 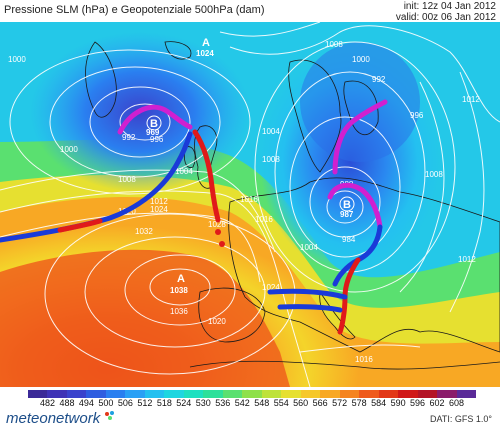 What do you see at coordinates (457, 403) in the screenshot?
I see `legend-label: 608` at bounding box center [457, 403].